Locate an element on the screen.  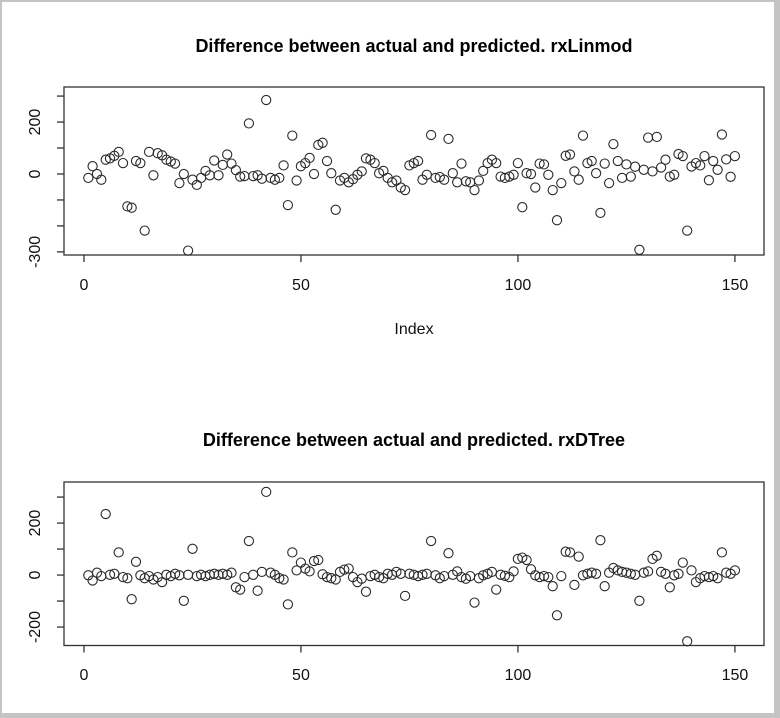
x-axis-tick-label: 50 is located at coordinates (301, 675).